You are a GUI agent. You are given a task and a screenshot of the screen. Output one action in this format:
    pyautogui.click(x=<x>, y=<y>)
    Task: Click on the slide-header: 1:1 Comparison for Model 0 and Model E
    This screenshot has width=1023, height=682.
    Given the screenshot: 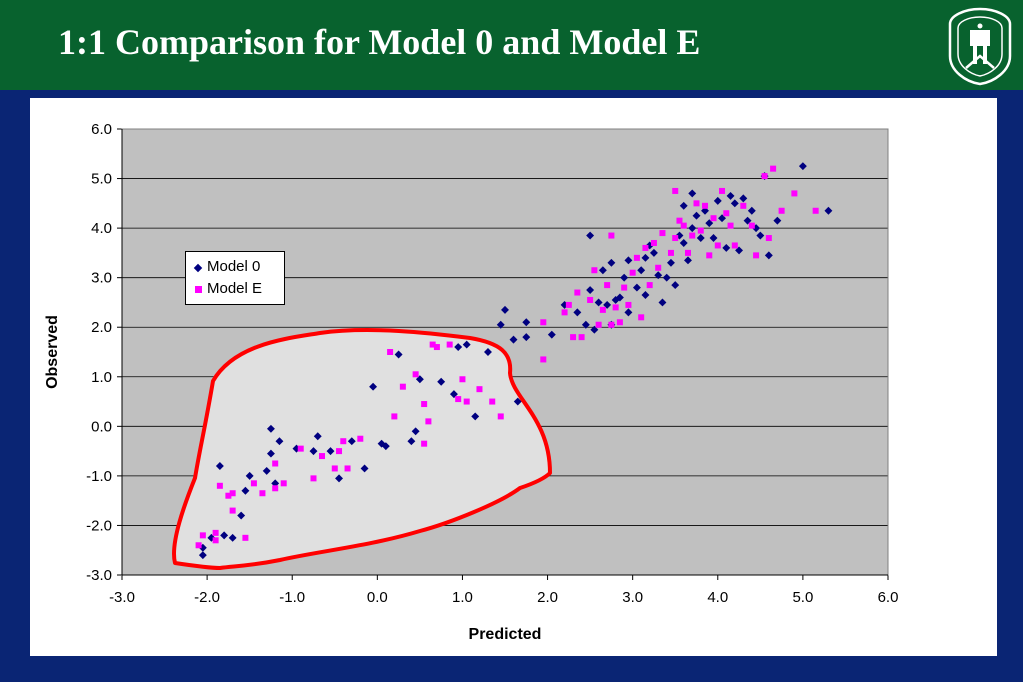 What is the action you would take?
    pyautogui.click(x=511, y=45)
    